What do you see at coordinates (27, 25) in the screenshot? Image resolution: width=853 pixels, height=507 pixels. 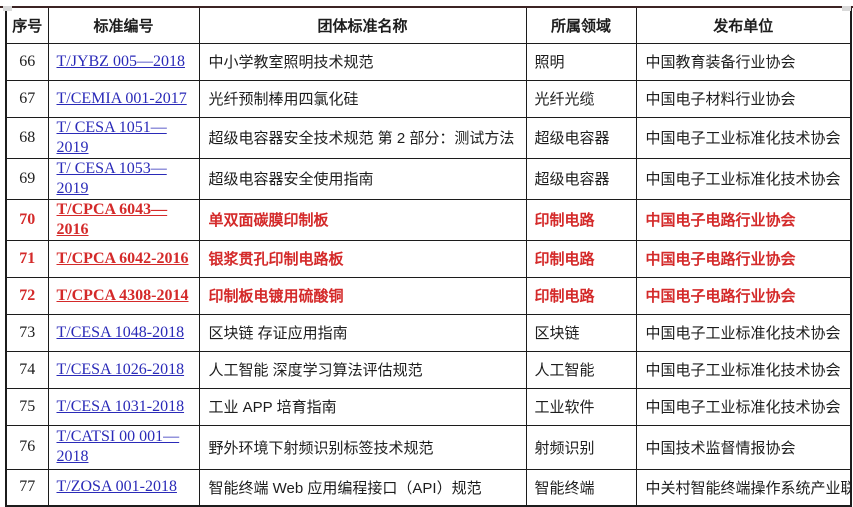 I see `header-index: 序号` at bounding box center [27, 25].